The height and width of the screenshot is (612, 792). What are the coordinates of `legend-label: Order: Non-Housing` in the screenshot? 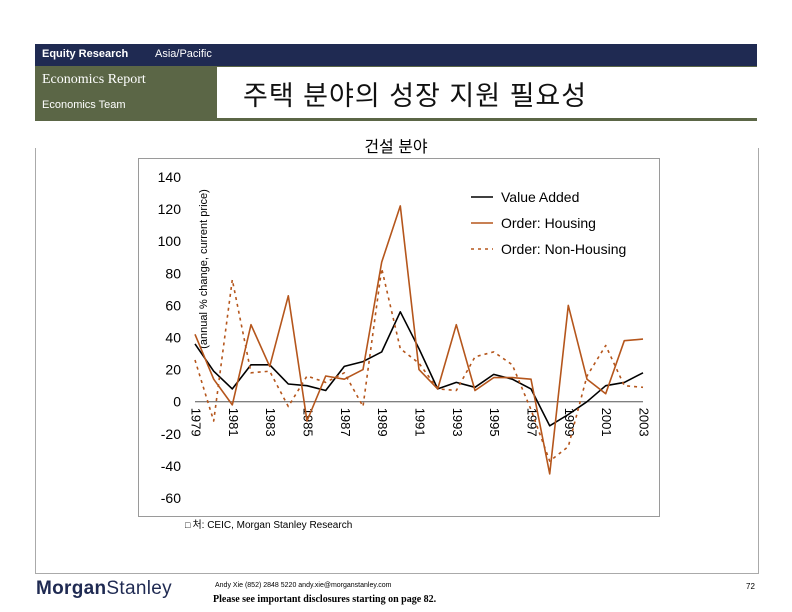 It's located at (563, 249).